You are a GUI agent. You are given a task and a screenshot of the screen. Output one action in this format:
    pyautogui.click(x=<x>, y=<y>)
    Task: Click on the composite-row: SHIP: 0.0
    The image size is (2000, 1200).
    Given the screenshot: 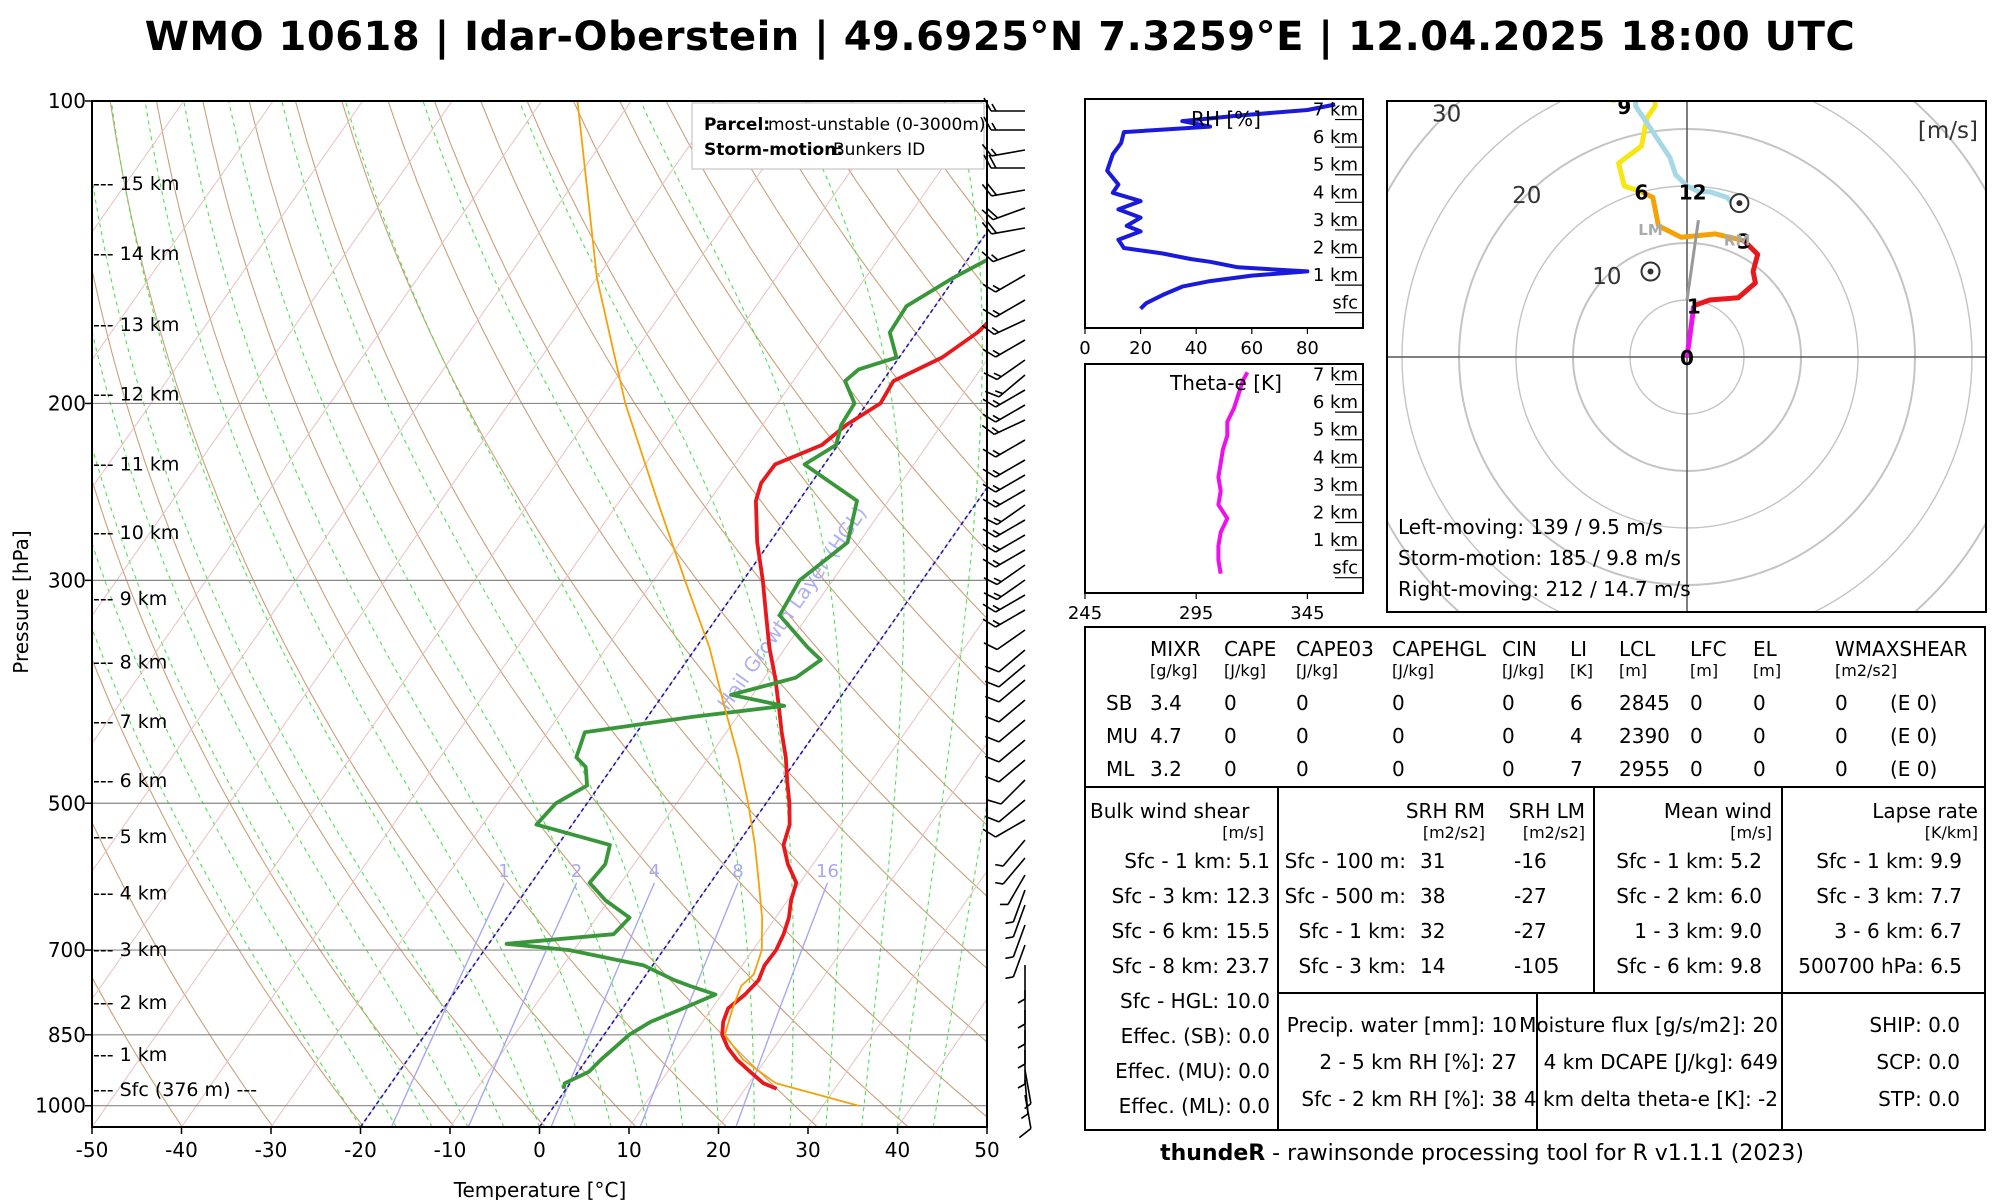 What is the action you would take?
    pyautogui.click(x=1914, y=1025)
    